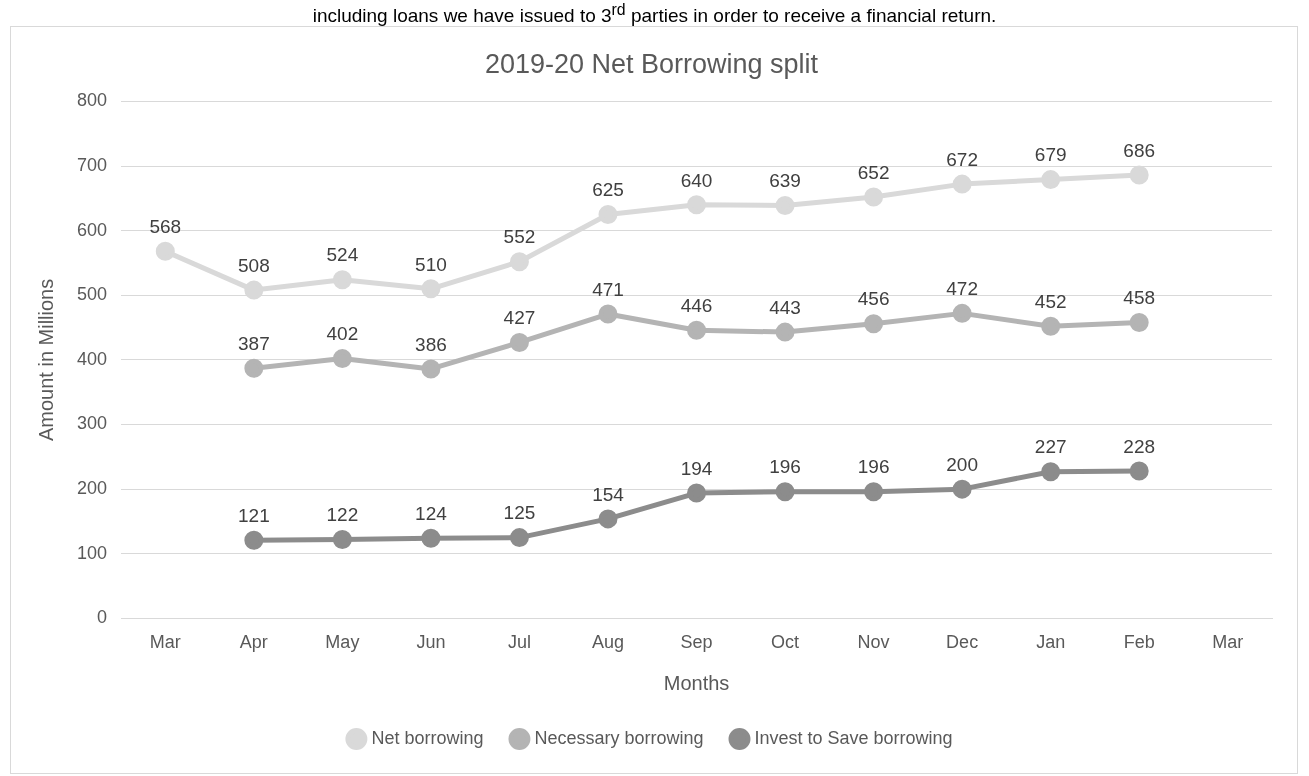  Describe the element at coordinates (785, 642) in the screenshot. I see `x-tick-label: Oct` at that location.